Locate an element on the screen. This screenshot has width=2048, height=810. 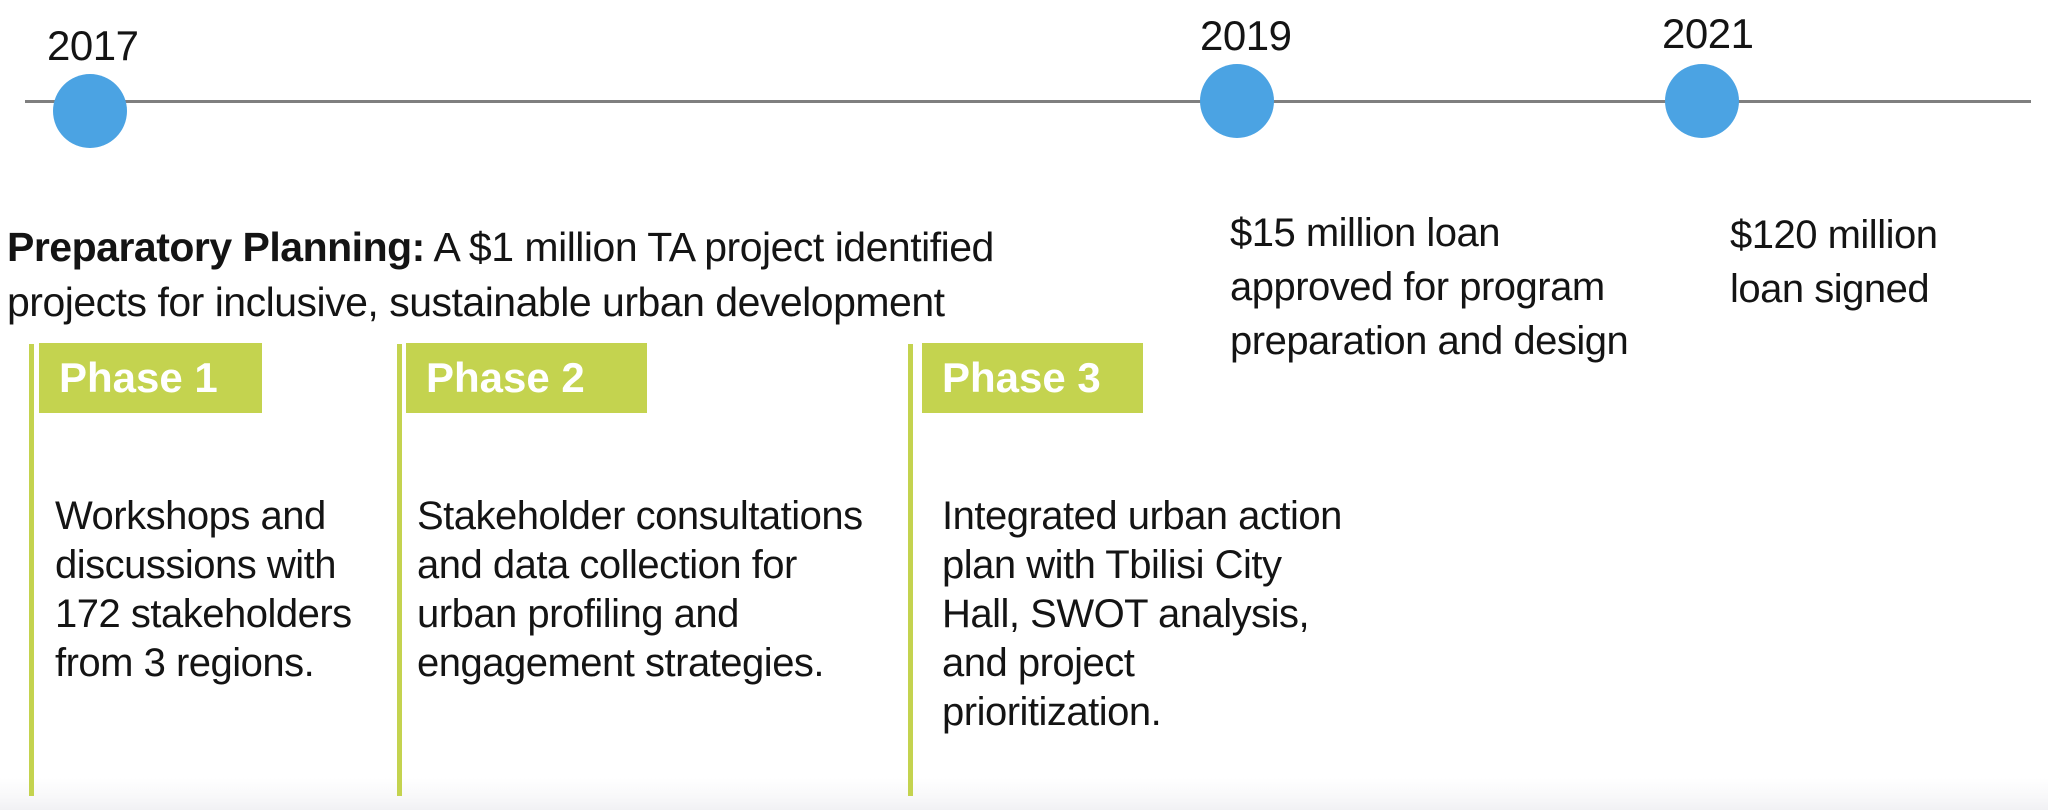
phase2-header: Phase 2 is located at coordinates (526, 378).